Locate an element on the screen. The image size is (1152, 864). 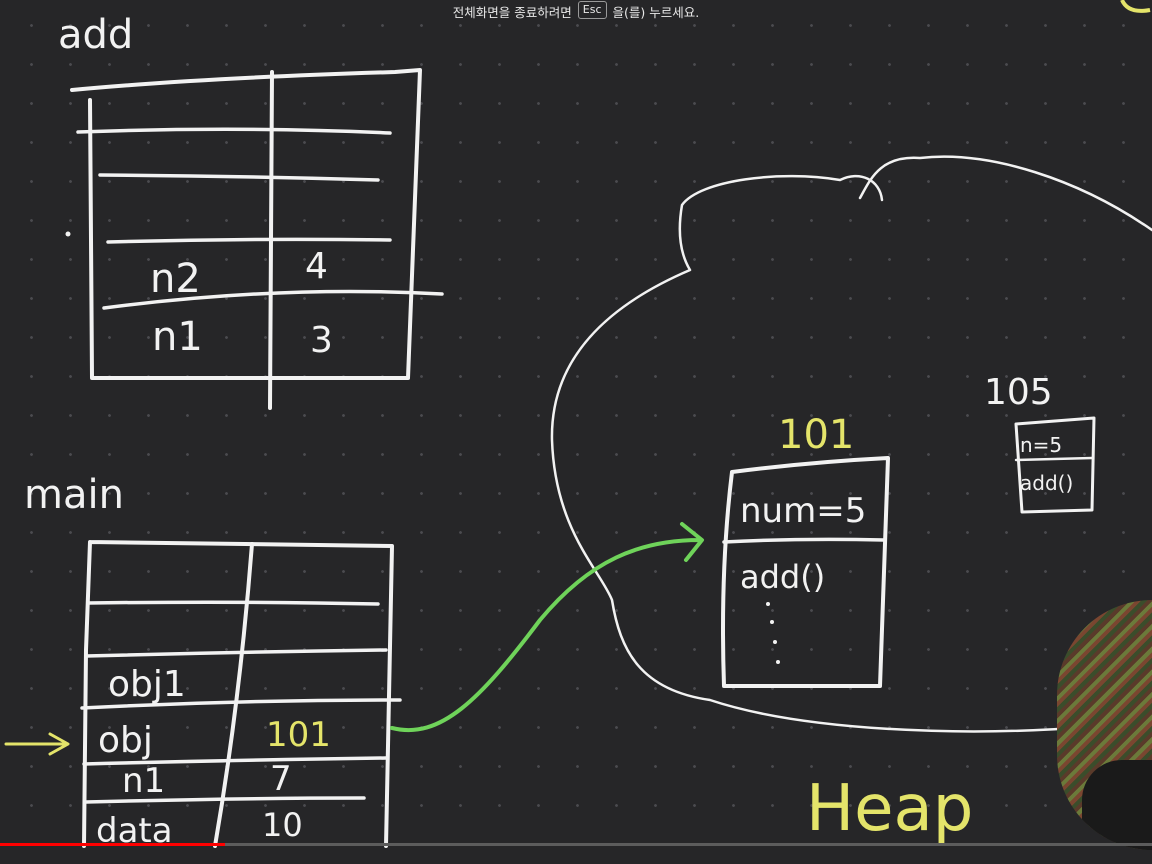
fullscreen-exit-hint: 전체화면을 종료하려면 Esc 을(를) 누르세요. is located at coordinates (576, 11).